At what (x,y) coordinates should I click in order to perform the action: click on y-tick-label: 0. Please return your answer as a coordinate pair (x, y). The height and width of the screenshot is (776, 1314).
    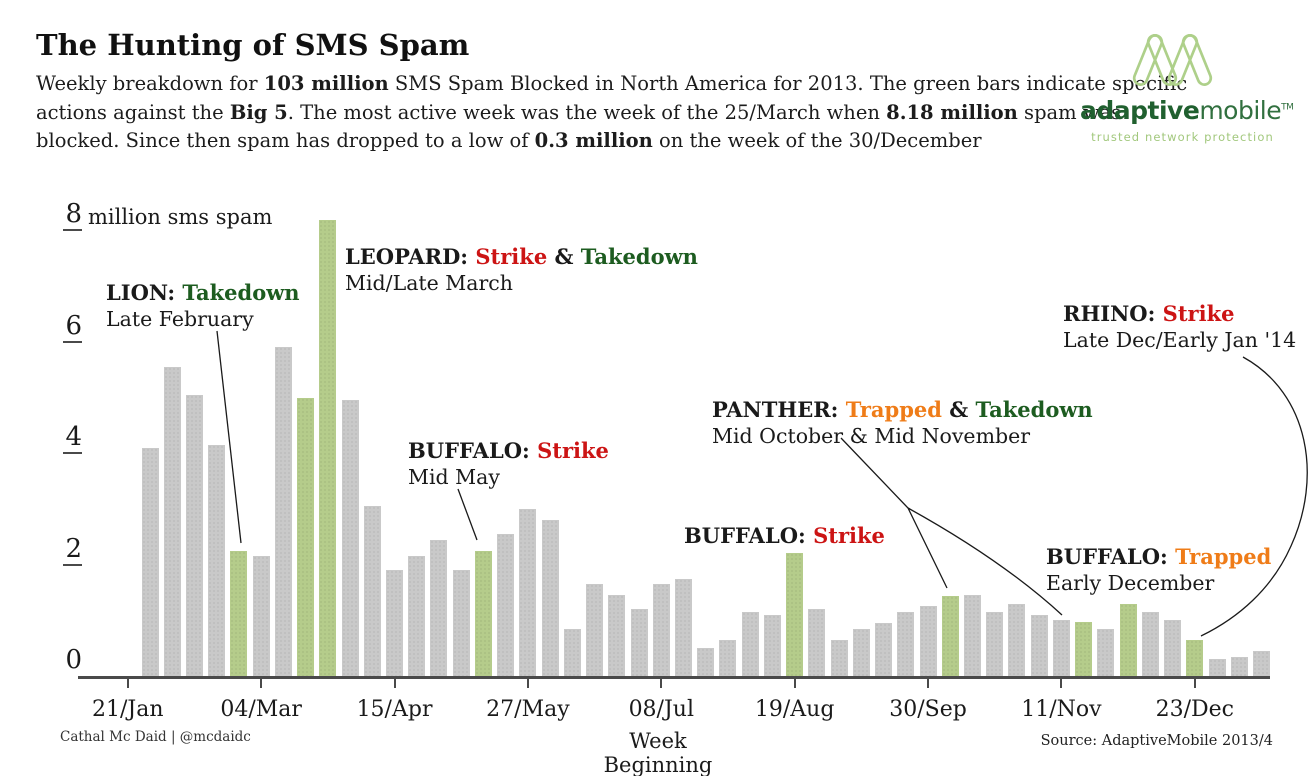
    Looking at the image, I should click on (73, 660).